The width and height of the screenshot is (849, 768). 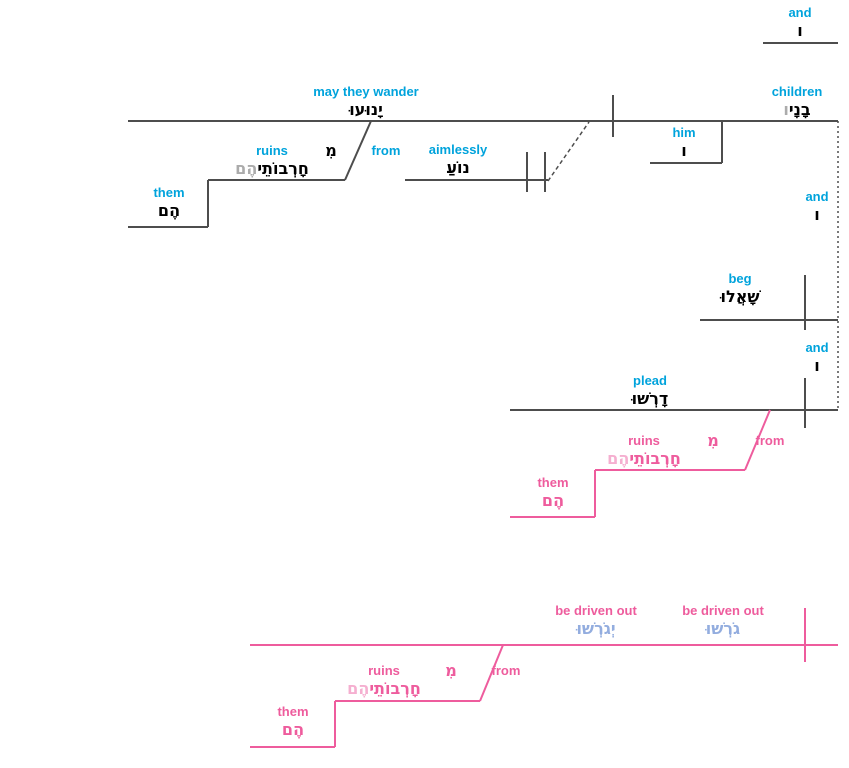 I want to click on variant-from-phrase-slant-lower, so click(x=491, y=673).